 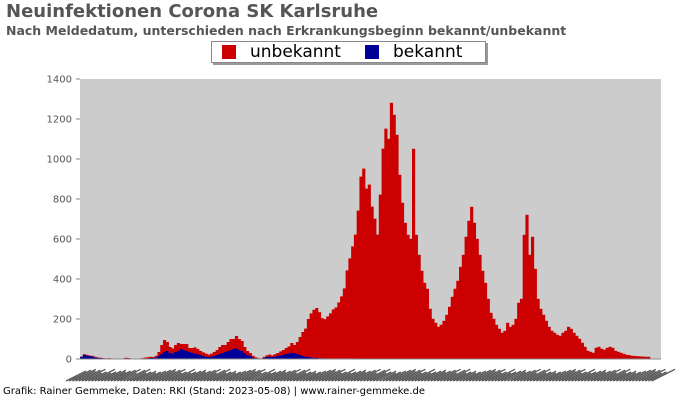 What do you see at coordinates (59, 160) in the screenshot?
I see `y-tick-label: 1000` at bounding box center [59, 160].